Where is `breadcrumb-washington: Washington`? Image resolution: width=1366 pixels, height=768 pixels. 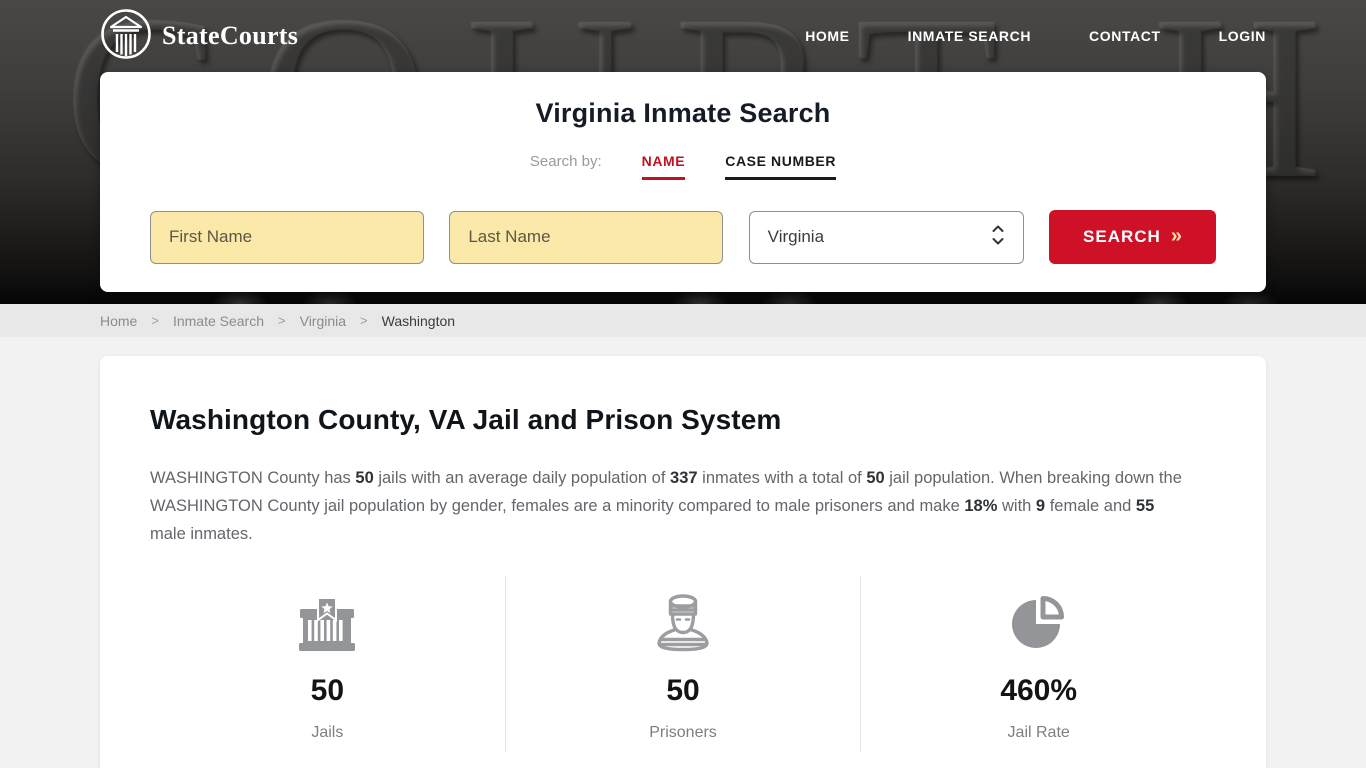
breadcrumb-washington: Washington is located at coordinates (418, 320).